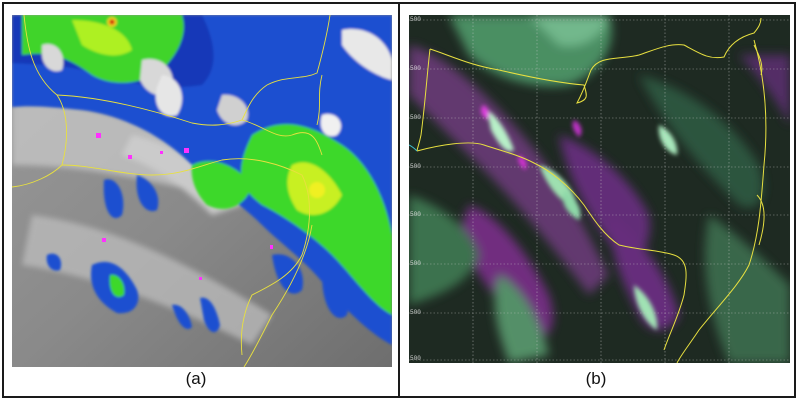 Image resolution: width=800 pixels, height=403 pixels. What do you see at coordinates (596, 378) in the screenshot?
I see `panel-b-caption: (b)` at bounding box center [596, 378].